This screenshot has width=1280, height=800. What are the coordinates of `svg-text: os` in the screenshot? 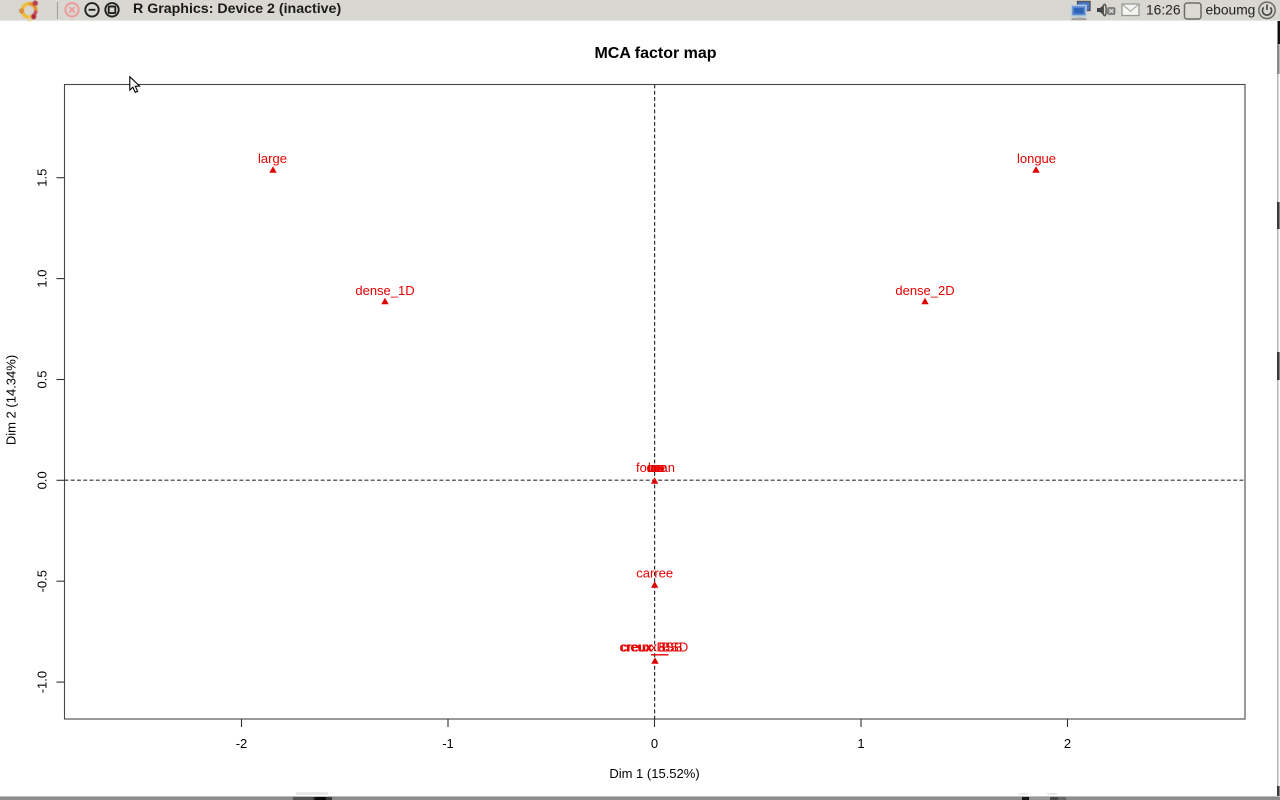 It's located at (658, 467).